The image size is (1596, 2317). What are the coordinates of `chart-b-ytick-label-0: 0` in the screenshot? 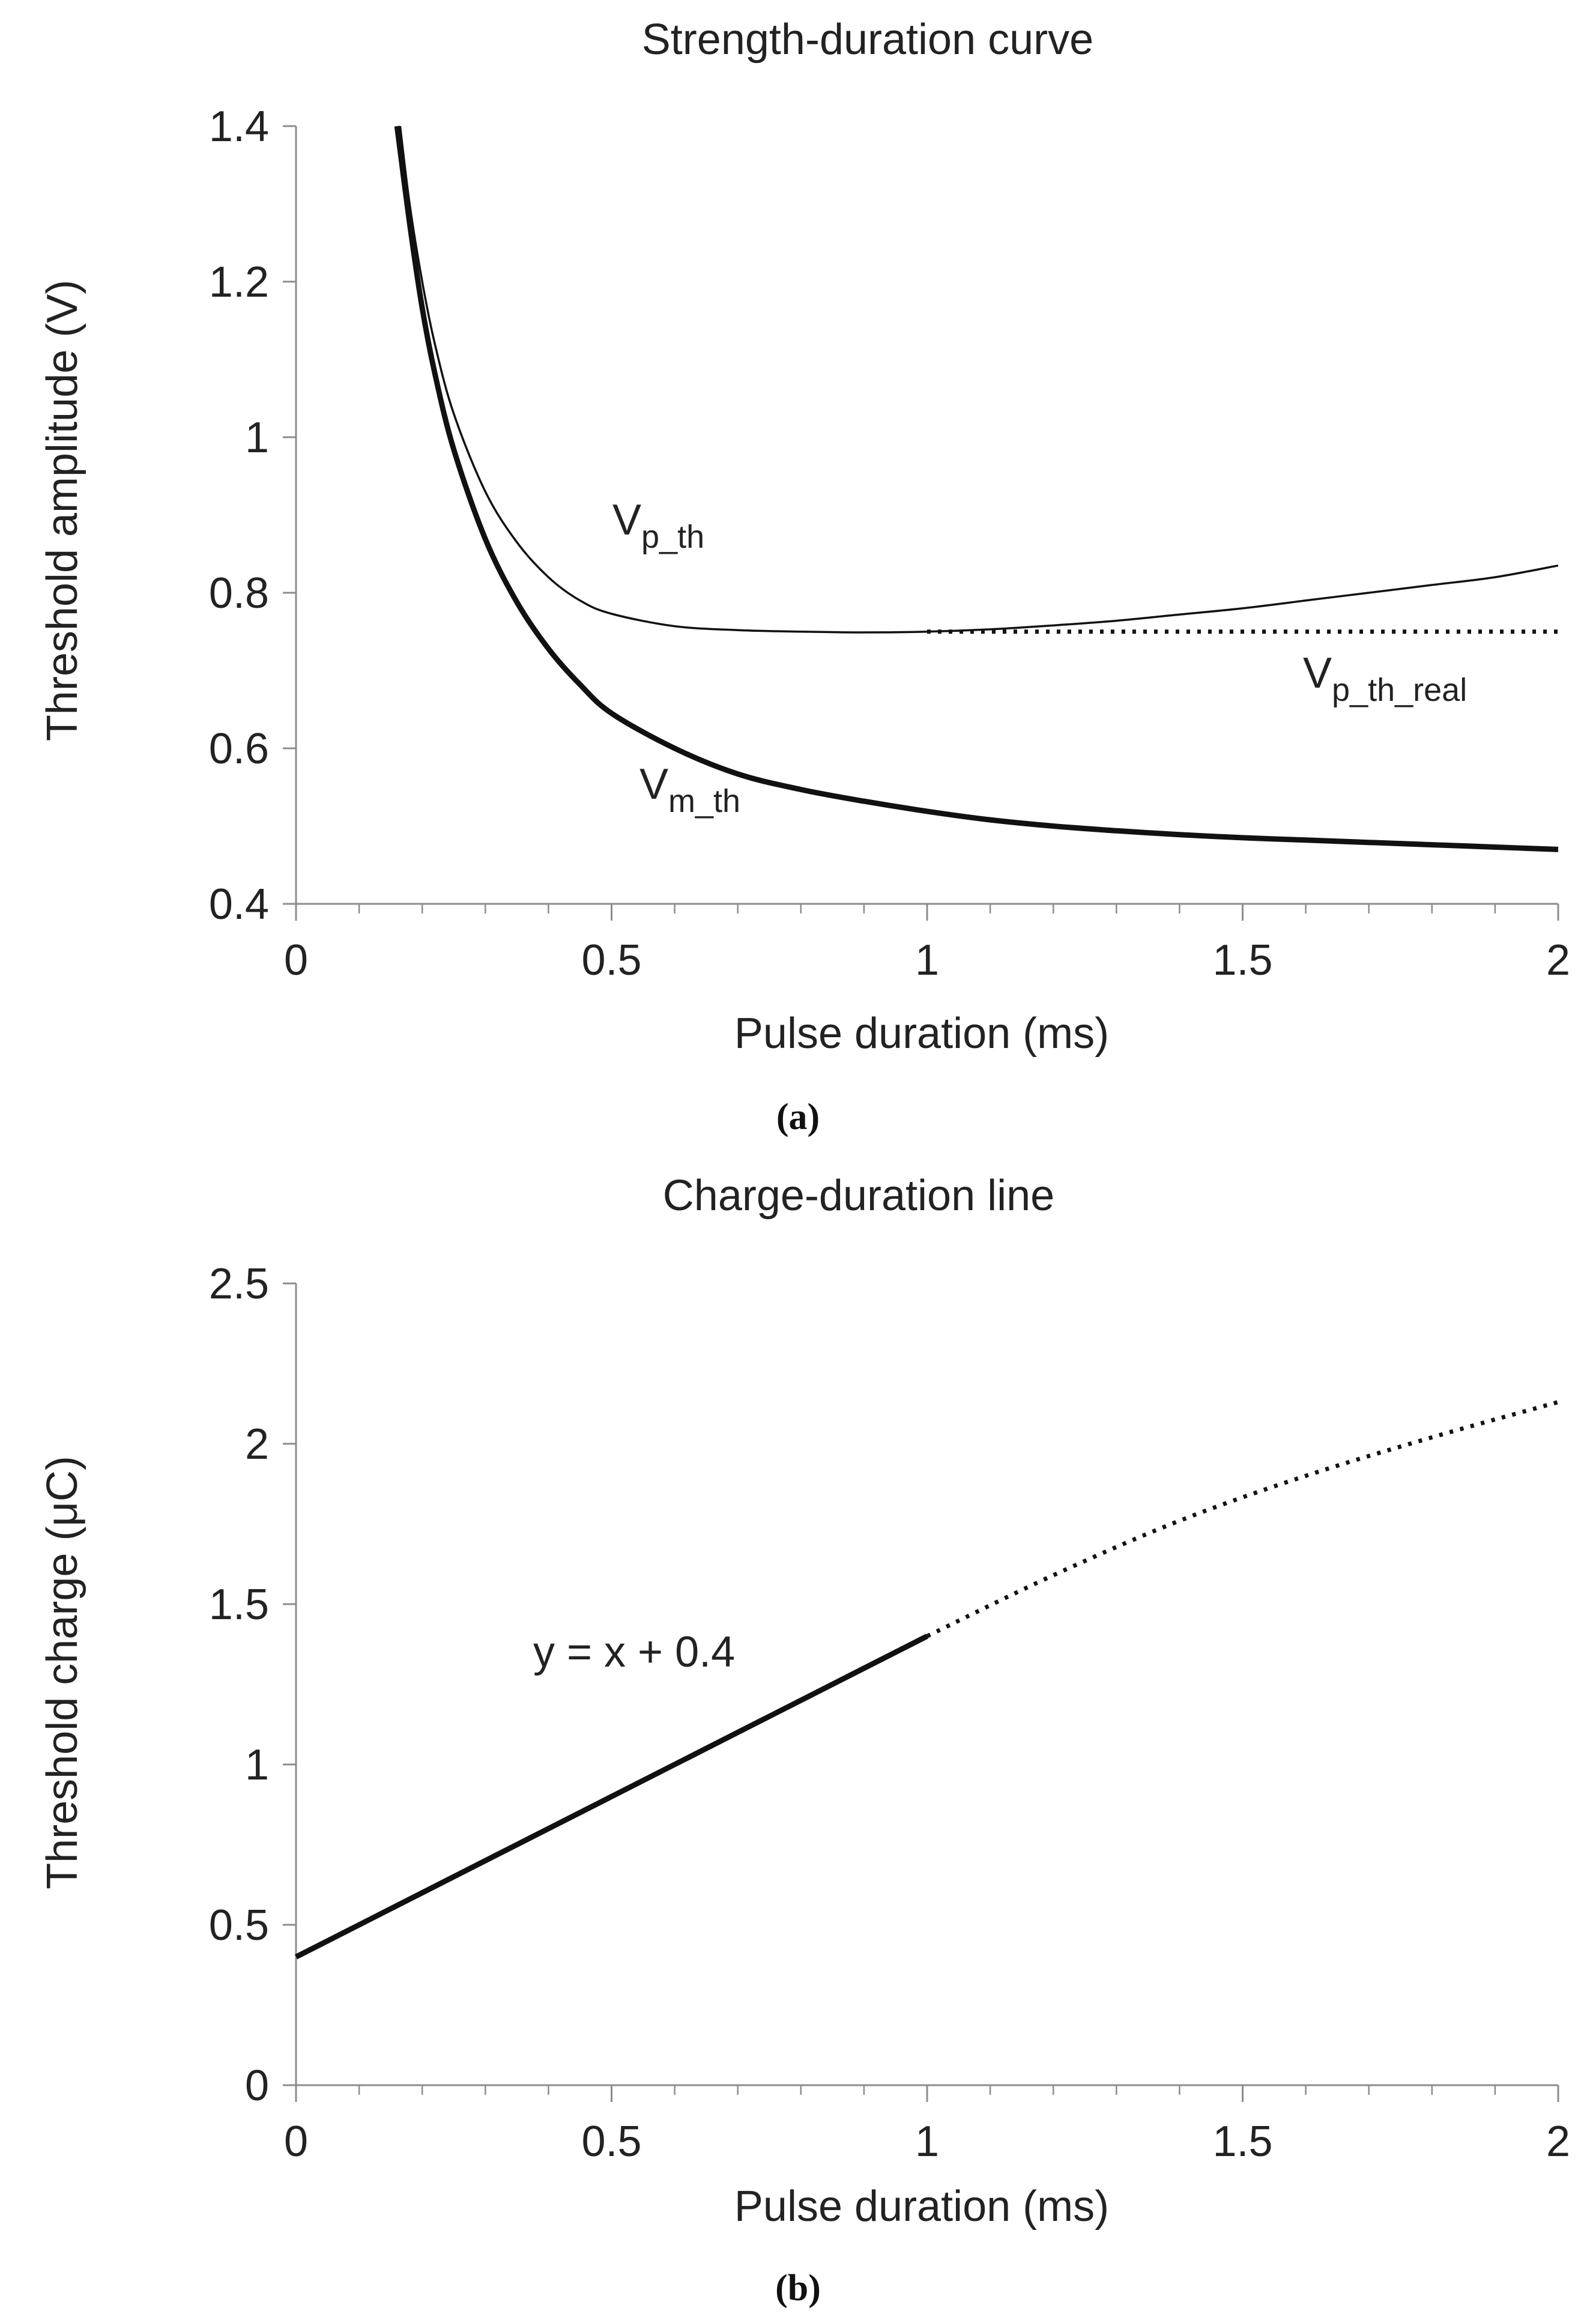 It's located at (257, 2086).